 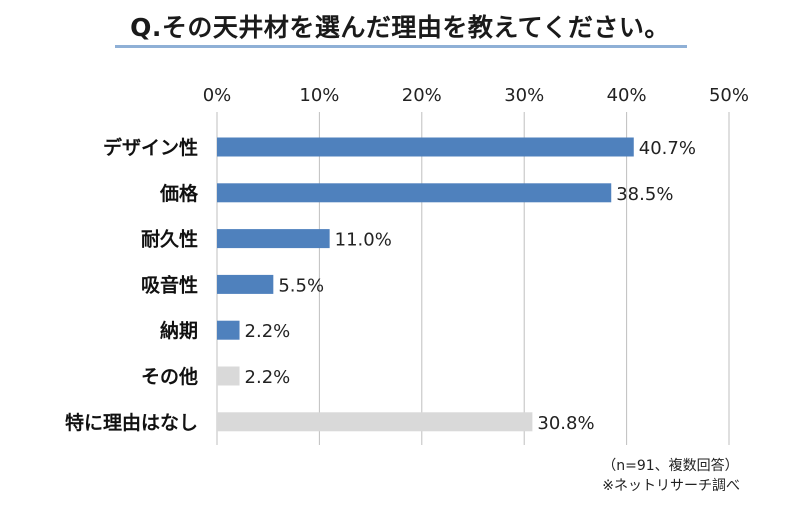 I want to click on x-tick-label: 10%, so click(x=319, y=95).